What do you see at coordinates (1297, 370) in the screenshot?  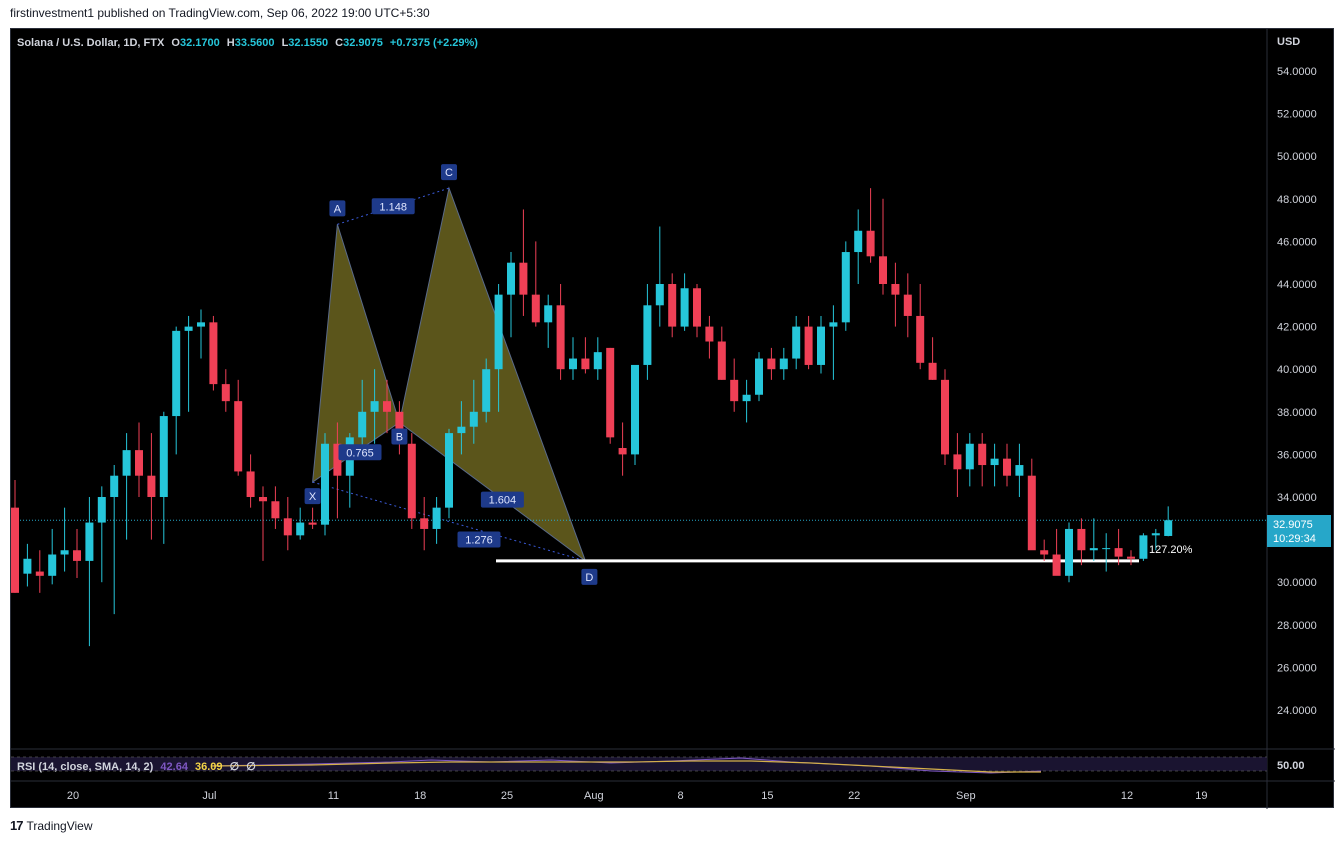 I see `price-tick: 40.0000` at bounding box center [1297, 370].